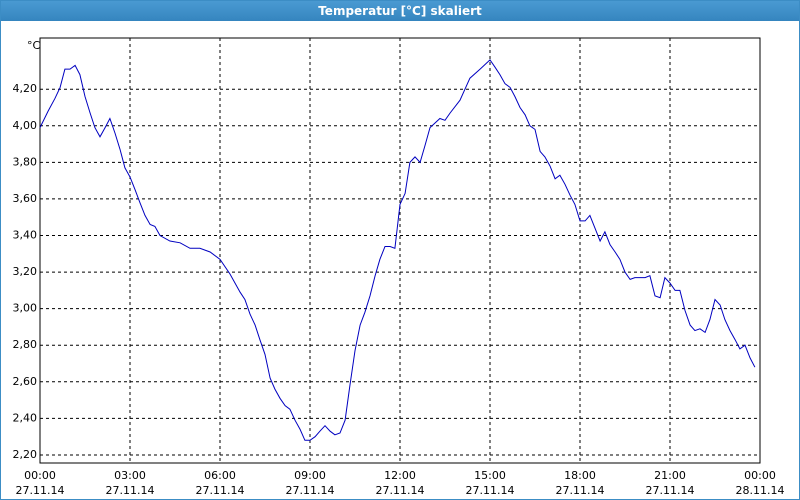  What do you see at coordinates (25, 198) in the screenshot?
I see `y-tick-label: 3,60` at bounding box center [25, 198].